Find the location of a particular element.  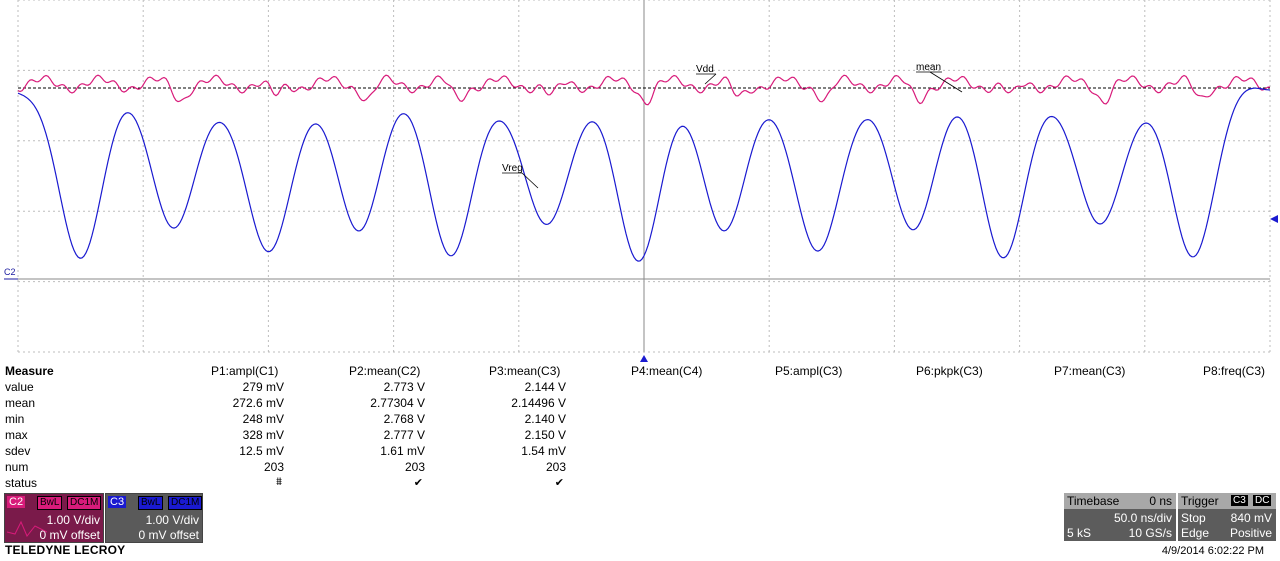

measure-cell-p1-sdev: 12.5 mV is located at coordinates (261, 451).